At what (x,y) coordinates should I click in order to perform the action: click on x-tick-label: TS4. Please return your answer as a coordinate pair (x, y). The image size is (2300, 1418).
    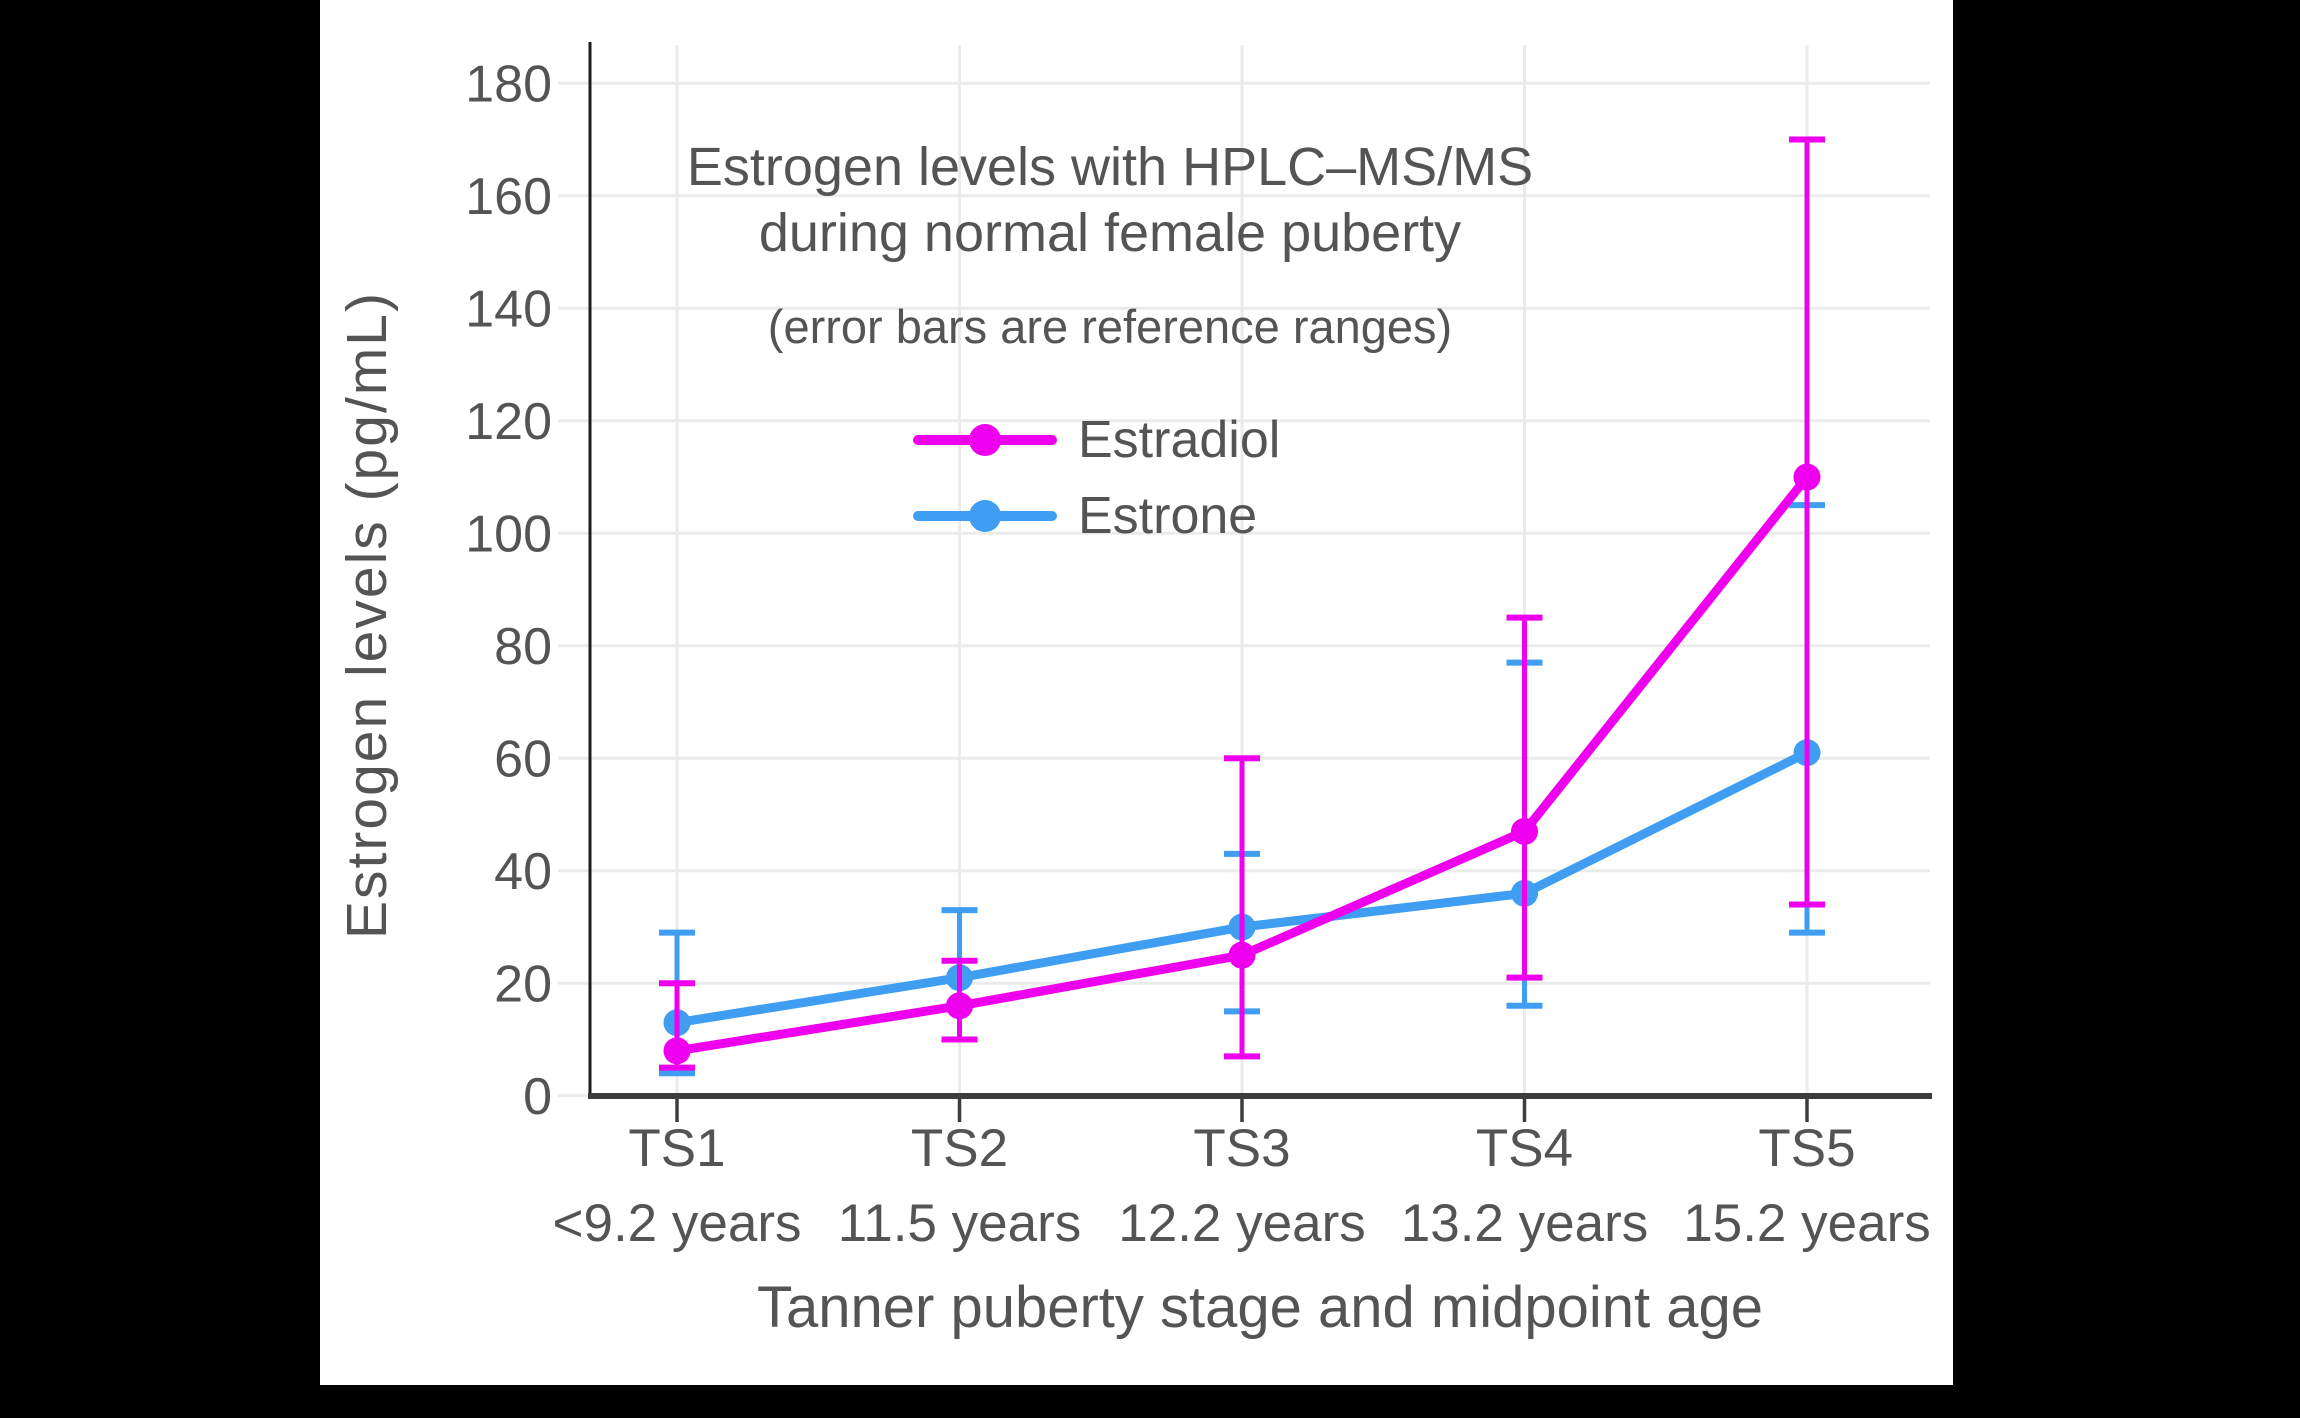
    Looking at the image, I should click on (1524, 1148).